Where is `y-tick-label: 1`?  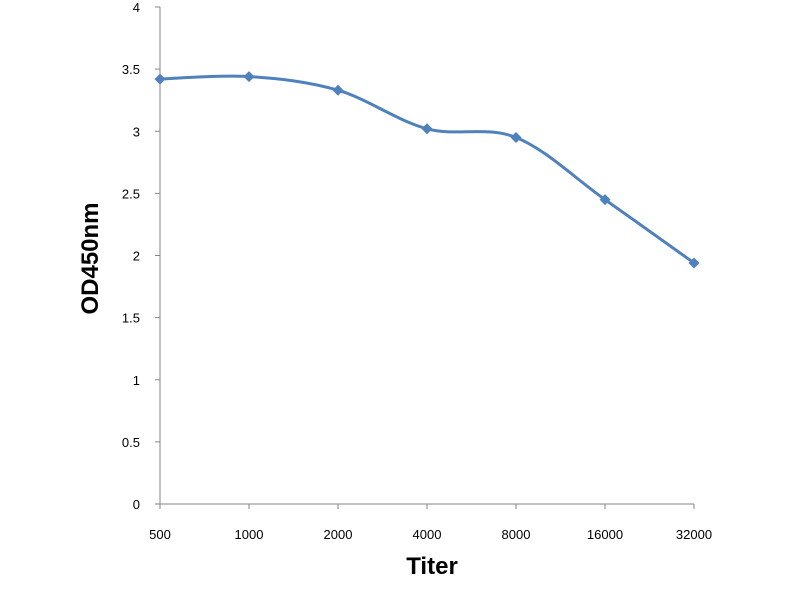 y-tick-label: 1 is located at coordinates (136, 380).